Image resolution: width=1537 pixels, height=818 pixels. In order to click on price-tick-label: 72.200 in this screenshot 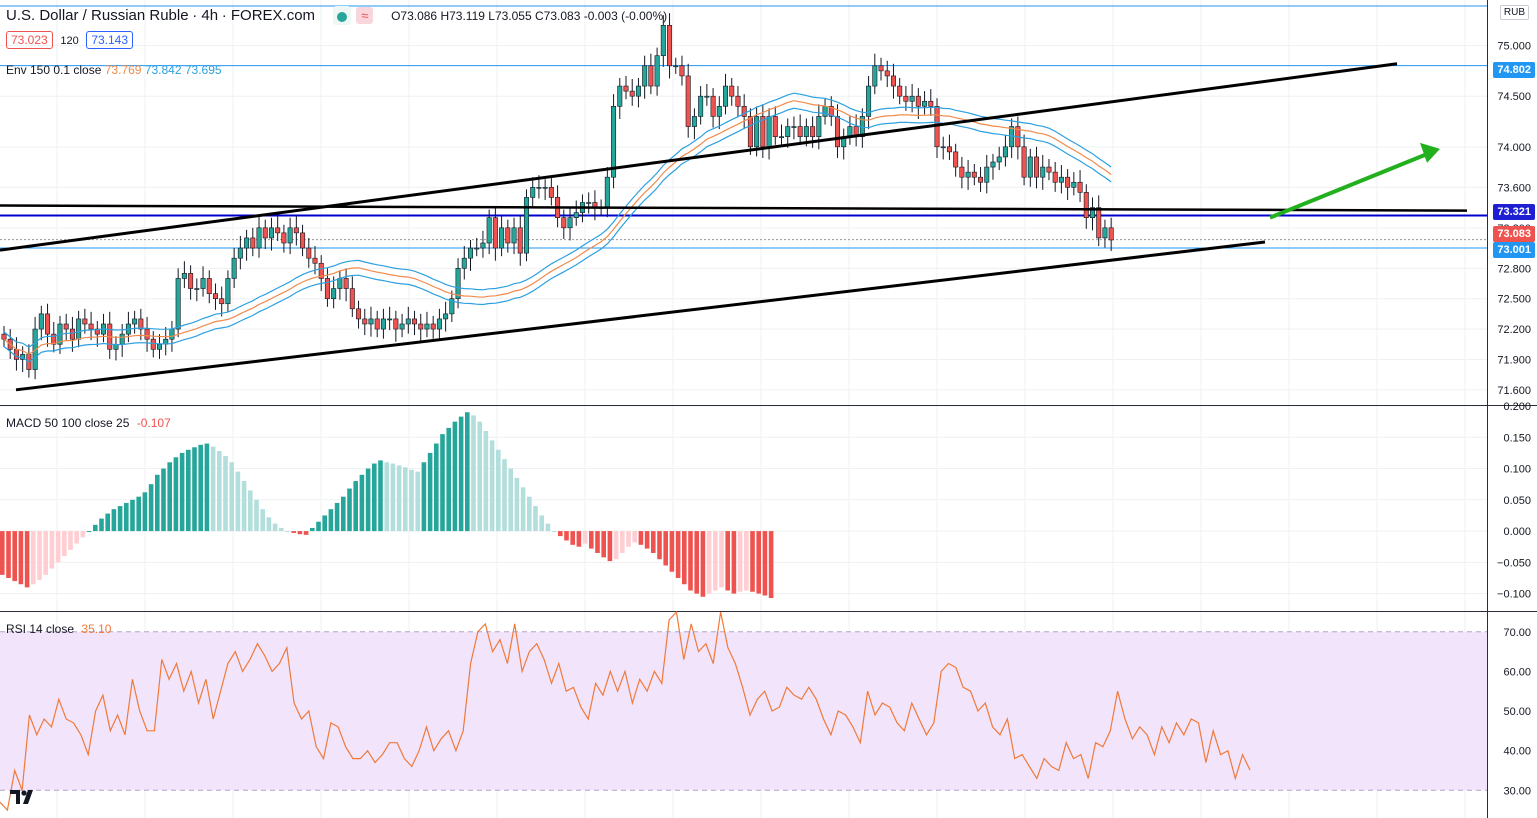, I will do `click(1514, 330)`.